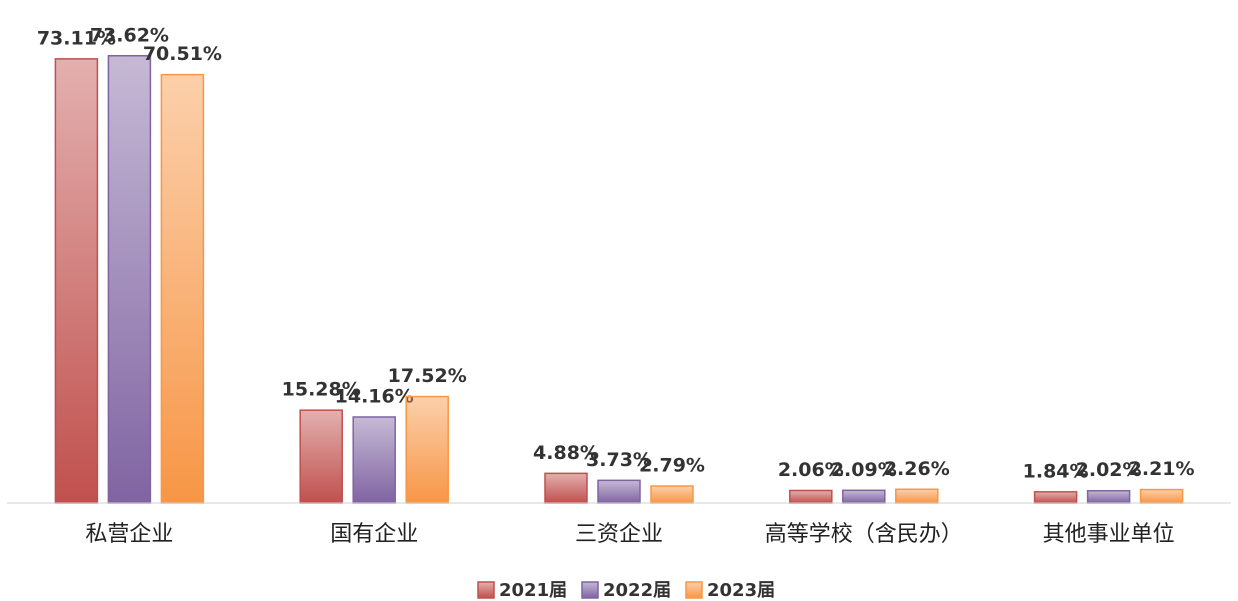 Image resolution: width=1238 pixels, height=601 pixels. What do you see at coordinates (129, 534) in the screenshot?
I see `x-tick-label: 私营企业` at bounding box center [129, 534].